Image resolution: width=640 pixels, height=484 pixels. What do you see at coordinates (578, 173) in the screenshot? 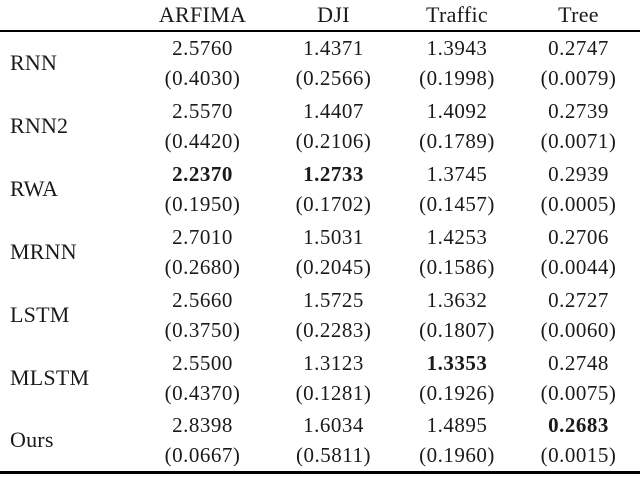
I see `cell-value: 0.2939` at bounding box center [578, 173].